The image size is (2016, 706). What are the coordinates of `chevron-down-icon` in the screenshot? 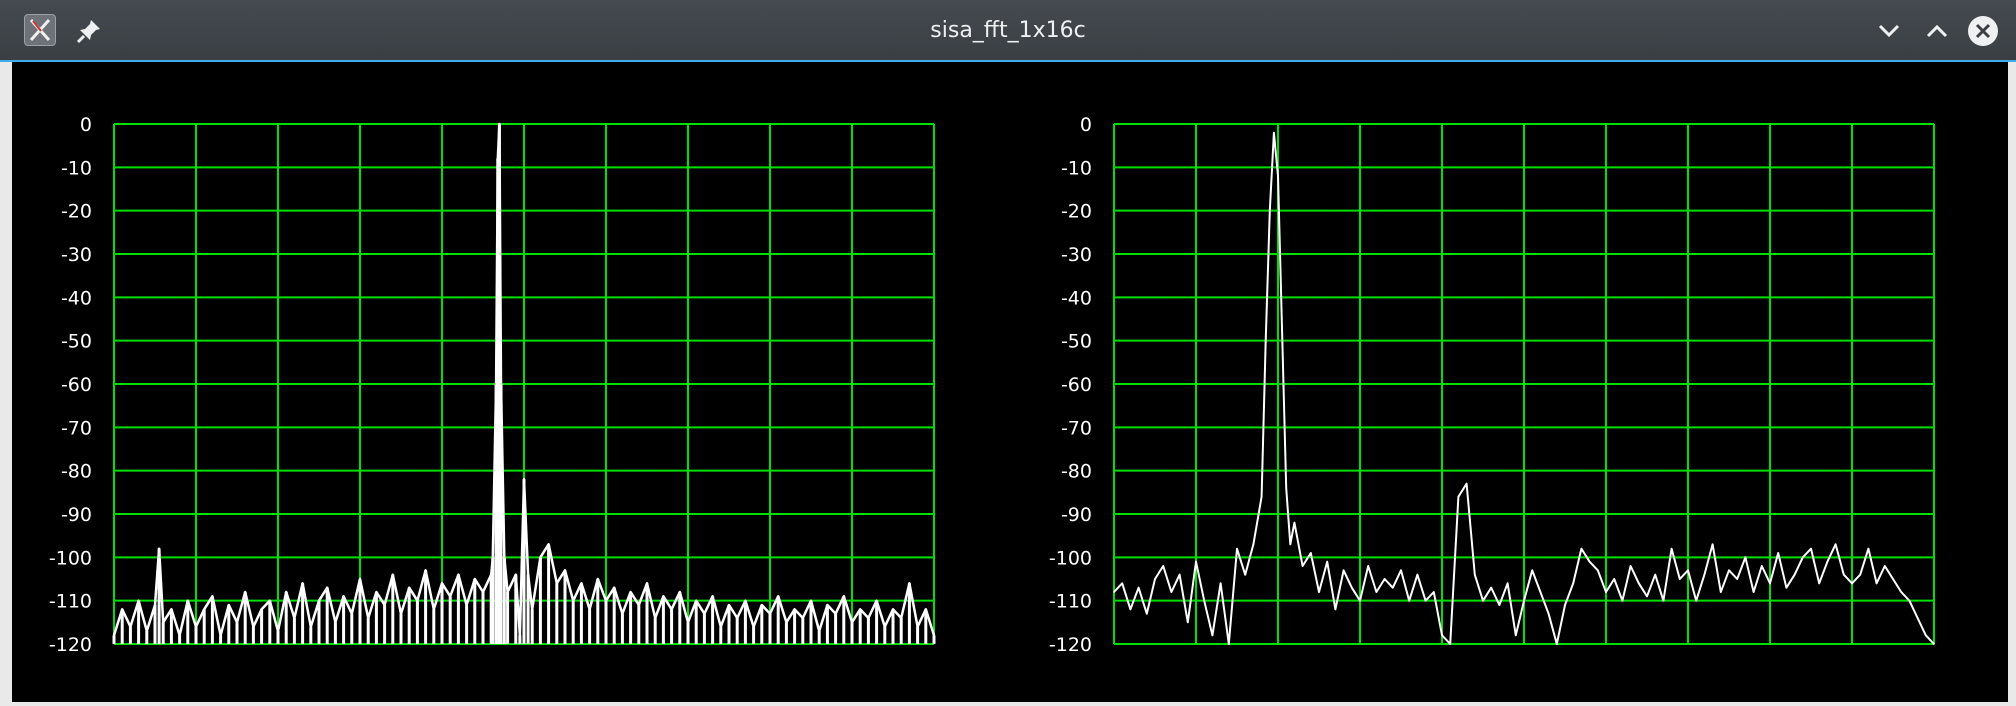 It's located at (1889, 31).